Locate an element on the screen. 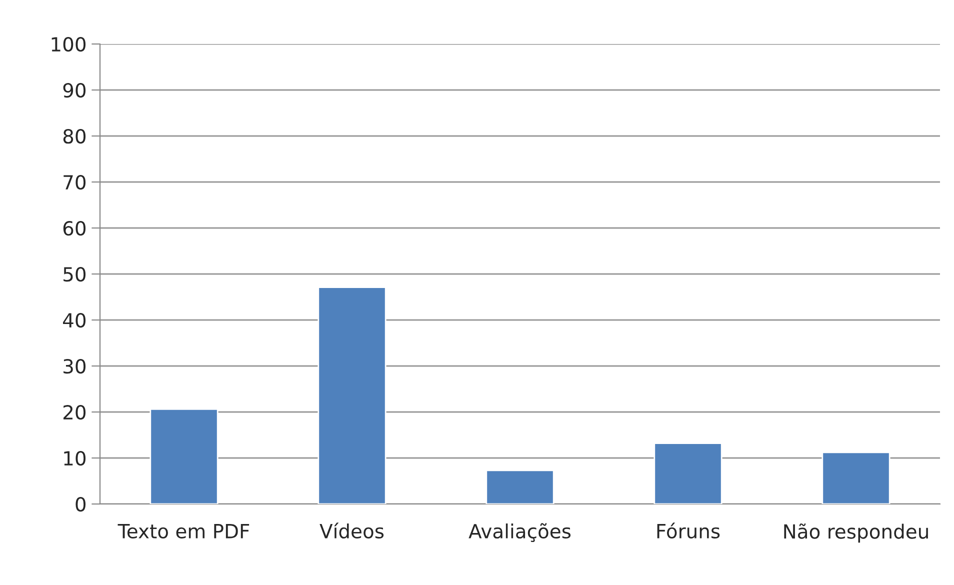 The width and height of the screenshot is (954, 585). y-tick-label: 70 is located at coordinates (75, 182).